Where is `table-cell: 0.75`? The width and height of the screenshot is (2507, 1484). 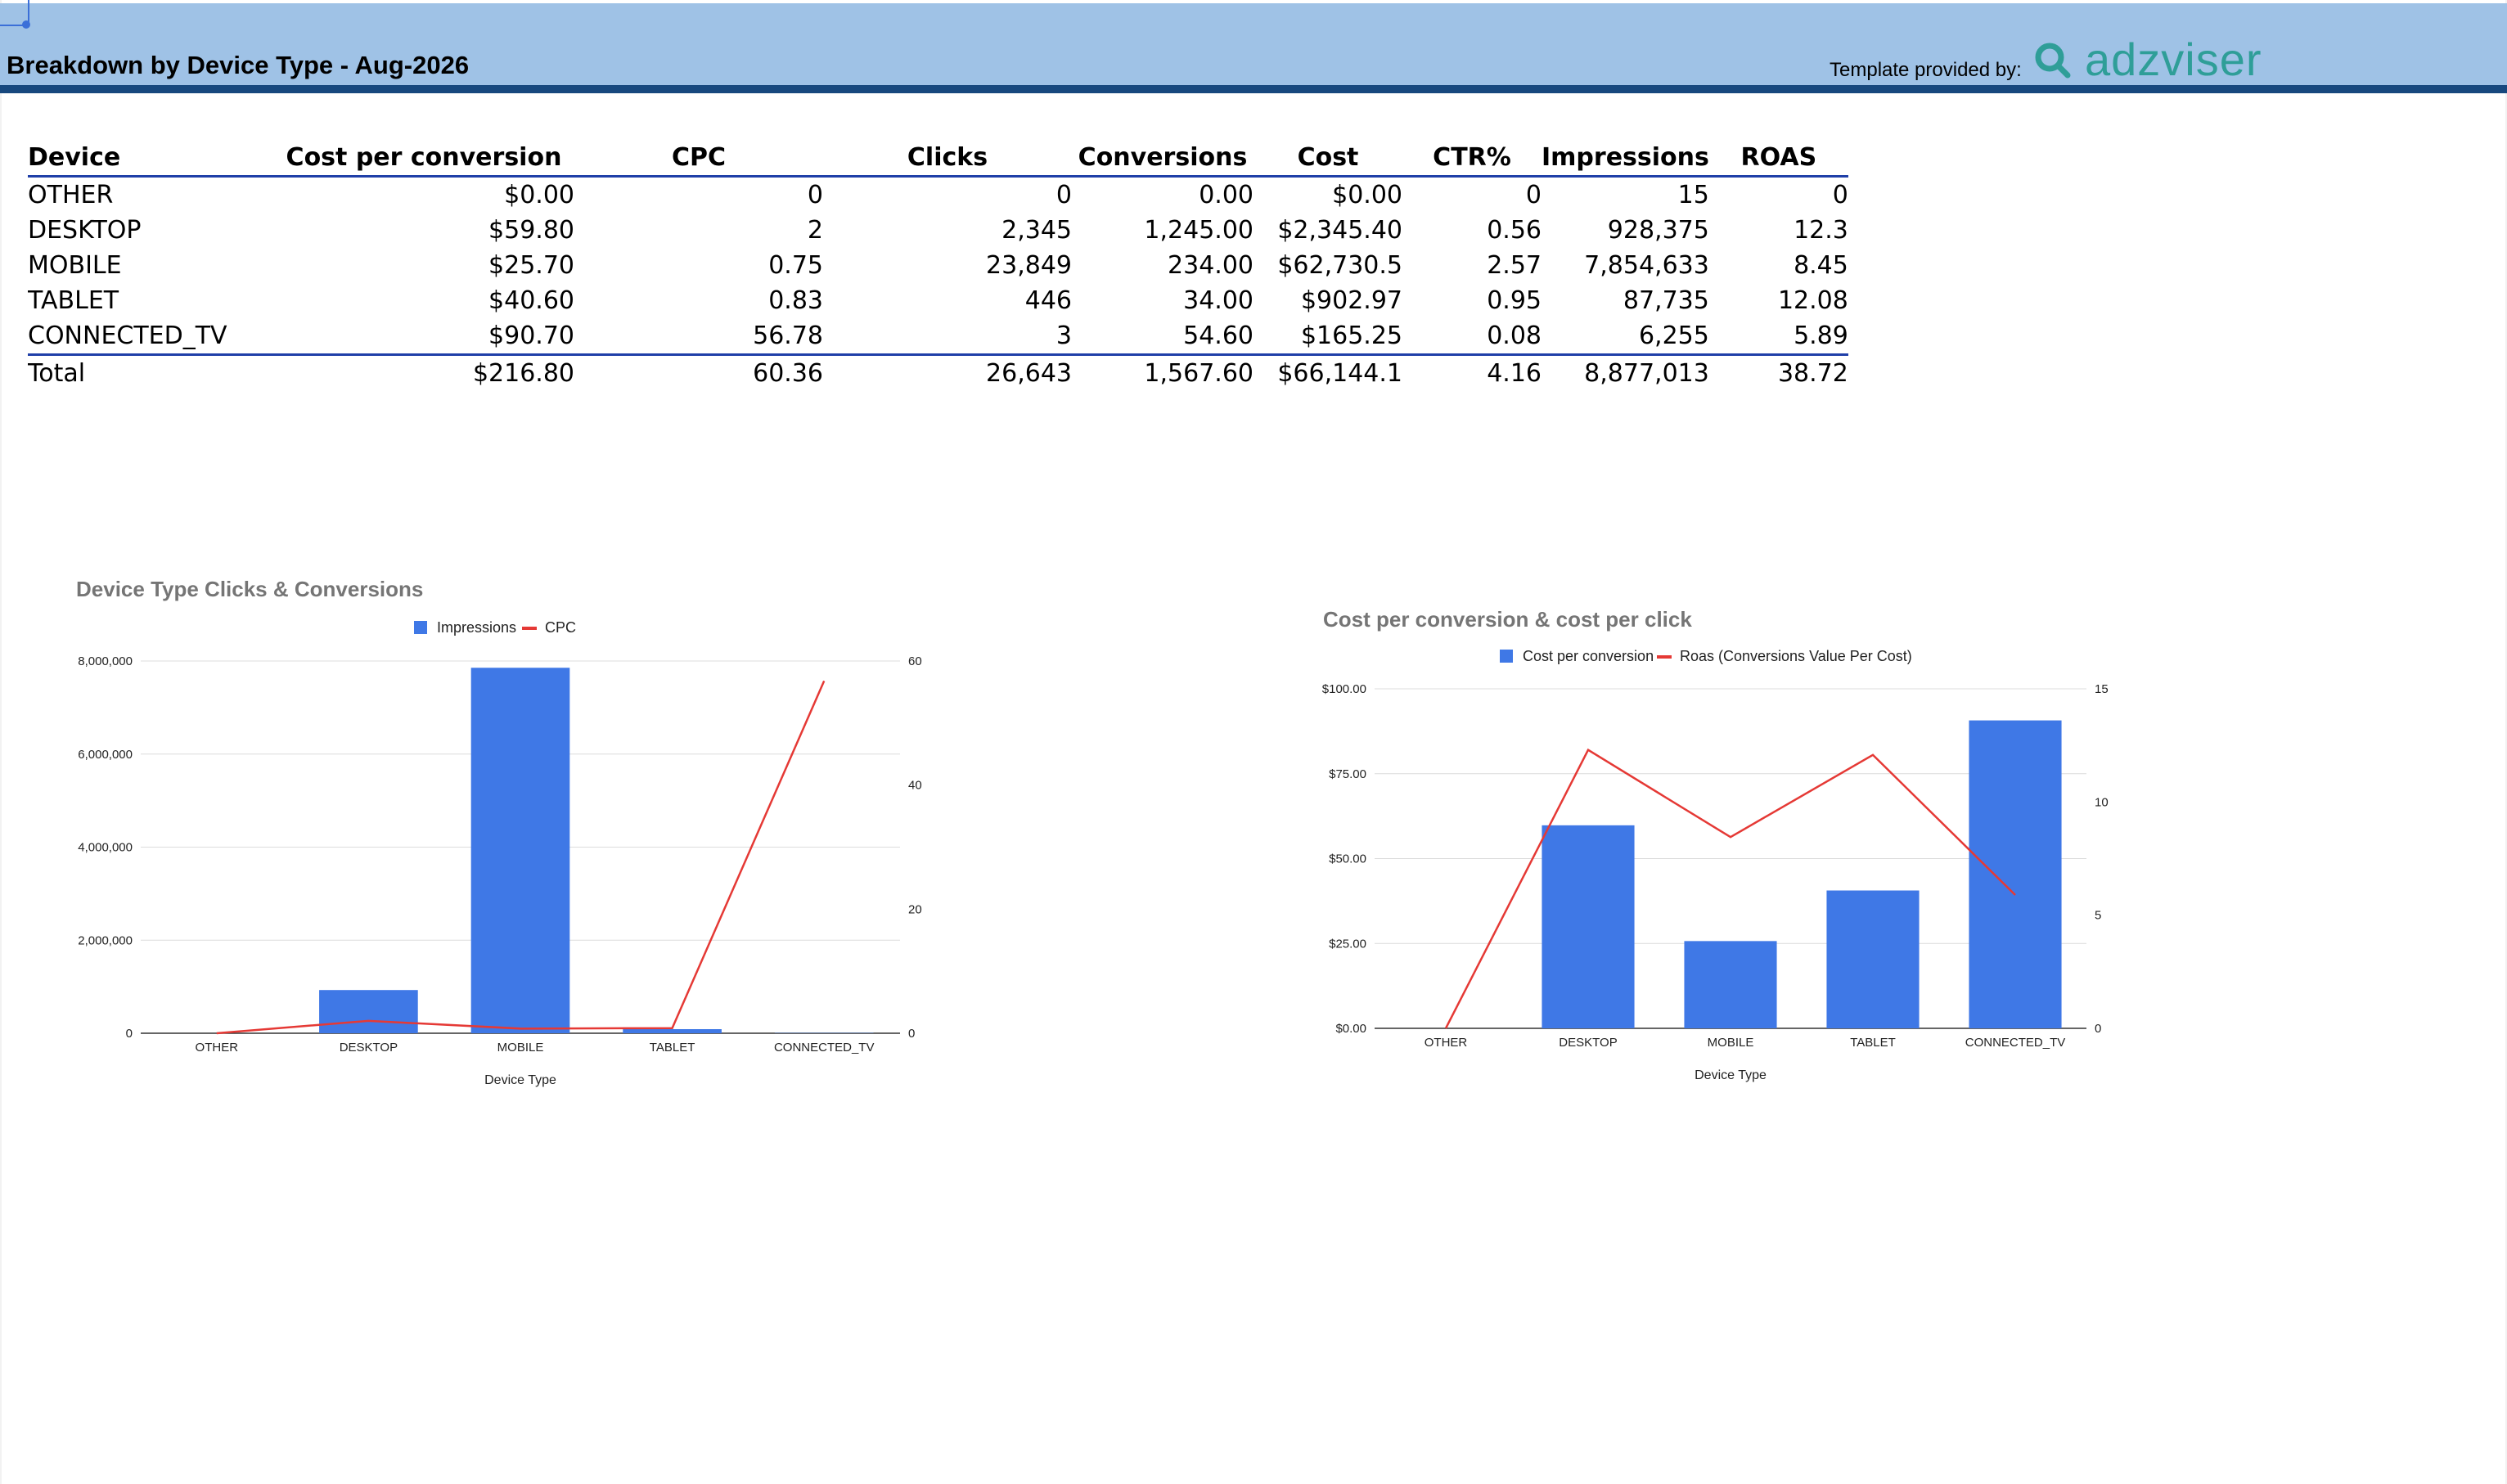
table-cell: 0.75 is located at coordinates (795, 265).